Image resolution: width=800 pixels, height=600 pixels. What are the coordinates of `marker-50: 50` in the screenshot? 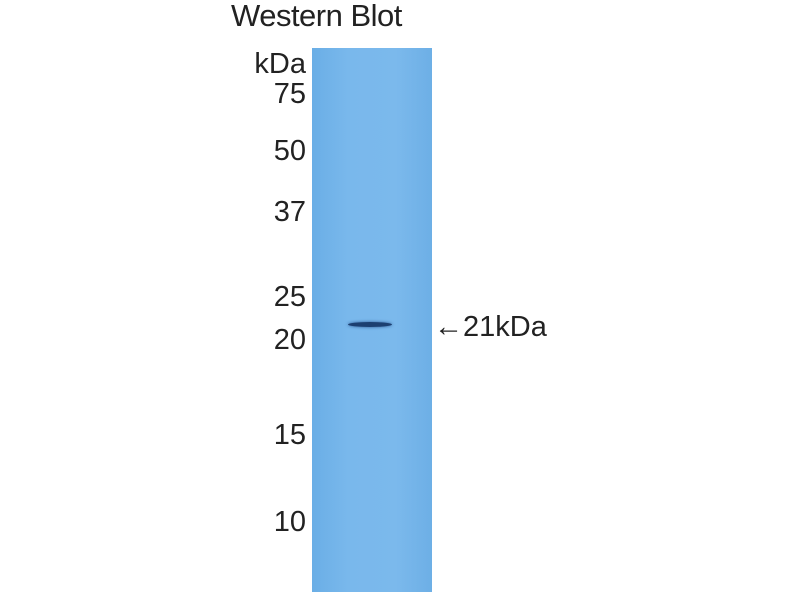 It's located at (289, 151).